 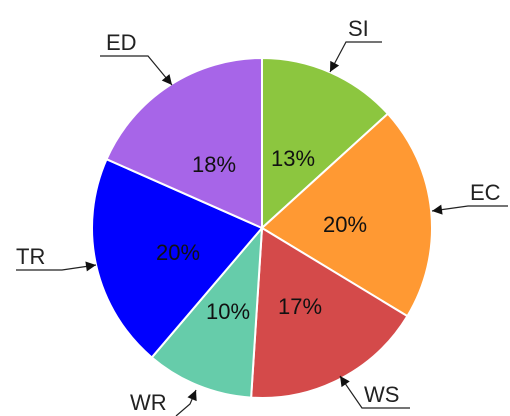 I want to click on slice-value-label-ws: 17%, so click(x=300, y=306).